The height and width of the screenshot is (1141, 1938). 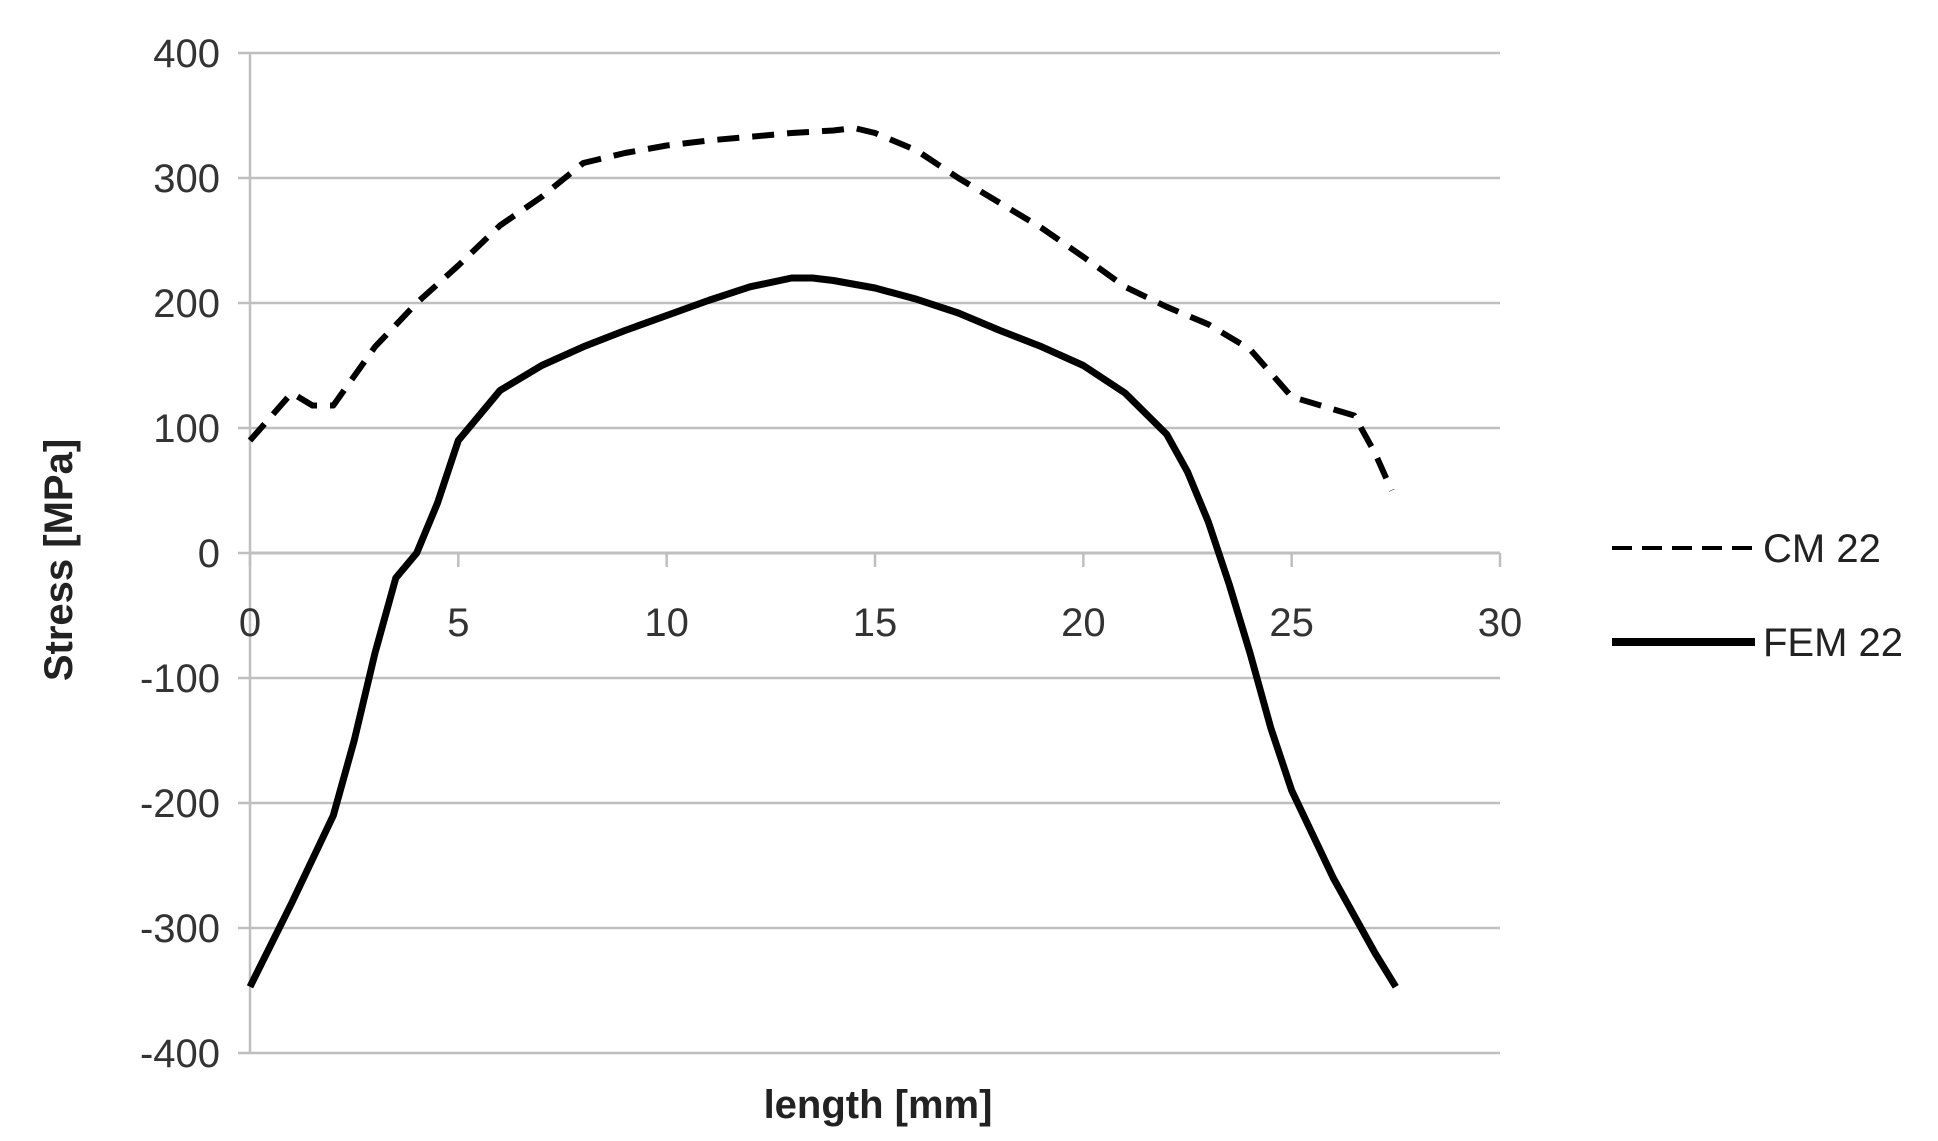 I want to click on x-tick-label: 25, so click(x=1291, y=623).